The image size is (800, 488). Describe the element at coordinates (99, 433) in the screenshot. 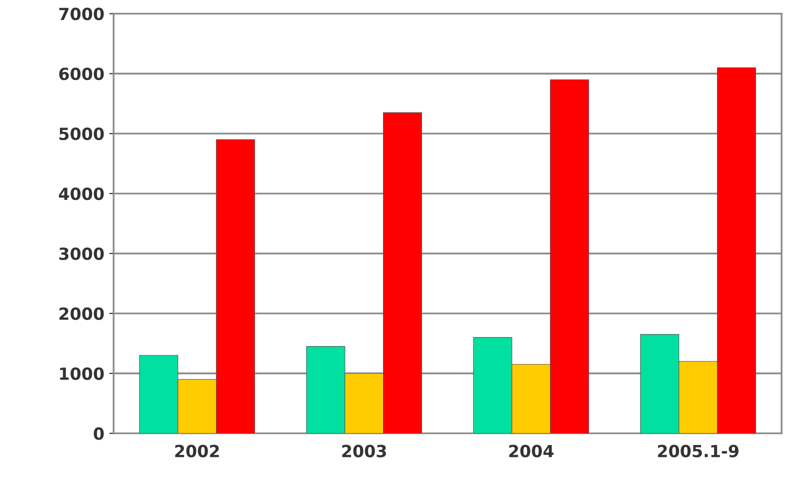

I see `y-tick-label: 0` at that location.